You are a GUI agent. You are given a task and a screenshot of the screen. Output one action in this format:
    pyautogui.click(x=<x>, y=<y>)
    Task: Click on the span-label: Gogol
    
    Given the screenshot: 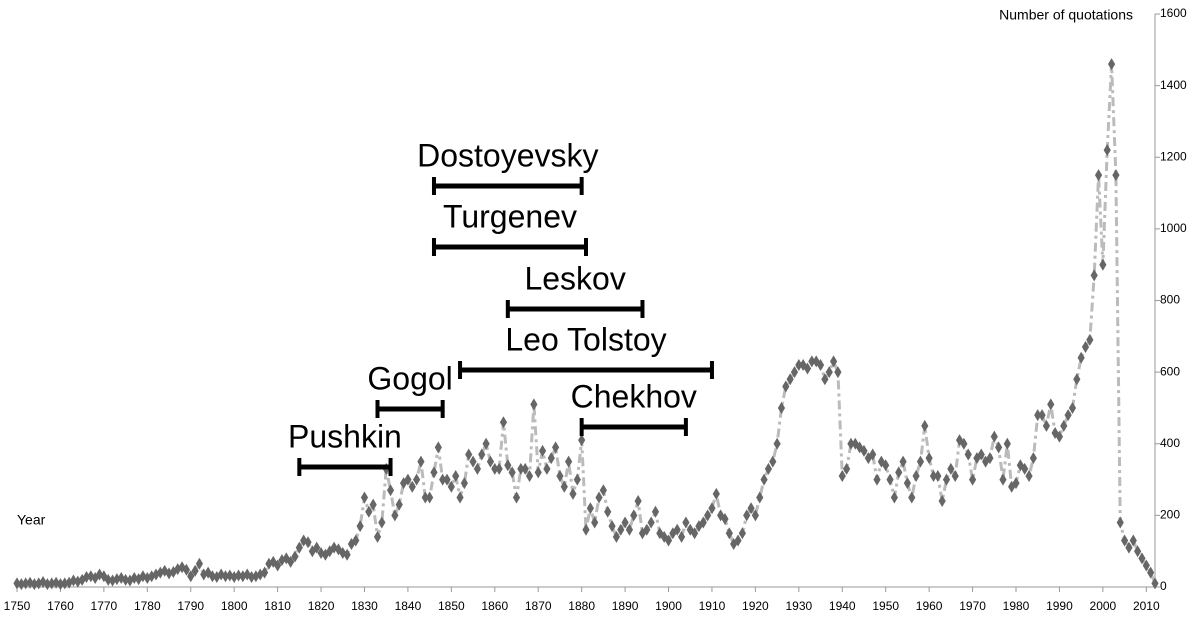 What is the action you would take?
    pyautogui.click(x=409, y=378)
    